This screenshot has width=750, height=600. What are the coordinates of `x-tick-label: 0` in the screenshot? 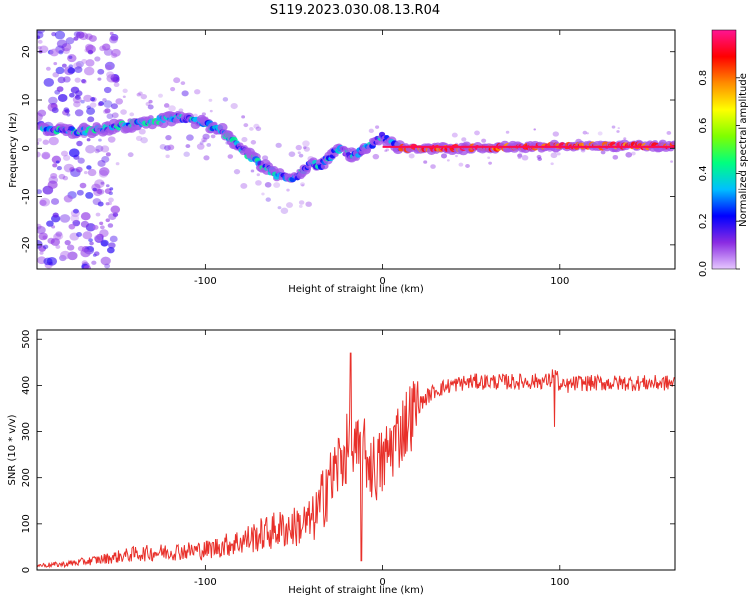 It's located at (382, 281).